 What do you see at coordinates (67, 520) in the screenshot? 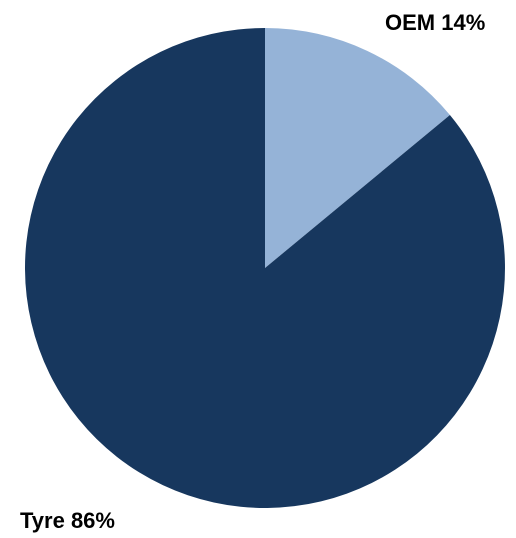
I see `slice-label-tyre: Tyre 86%` at bounding box center [67, 520].